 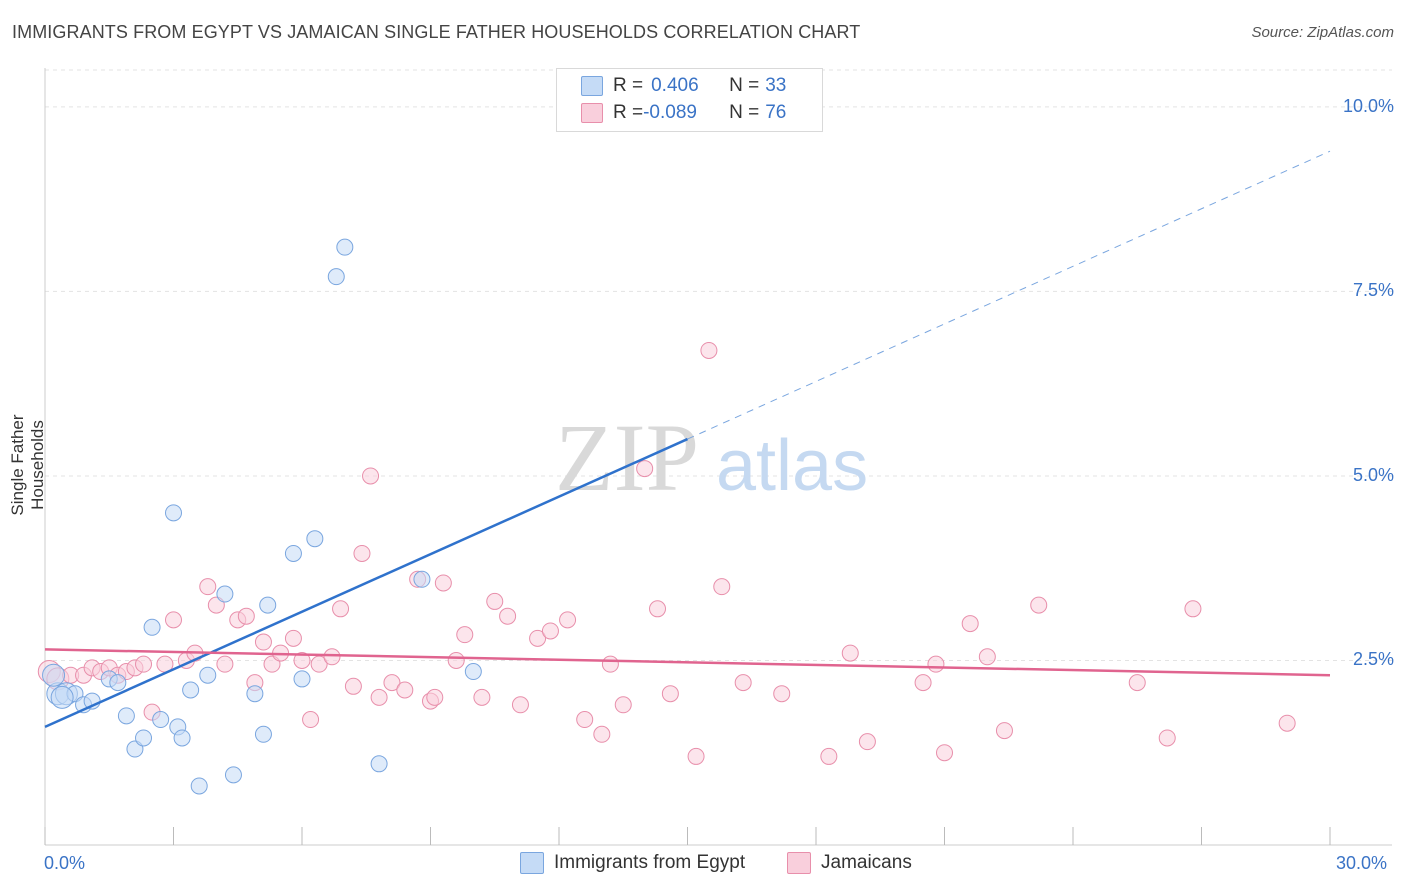 I want to click on legend-row-egypt: R = 0.406 N = 33, so click(x=683, y=86).